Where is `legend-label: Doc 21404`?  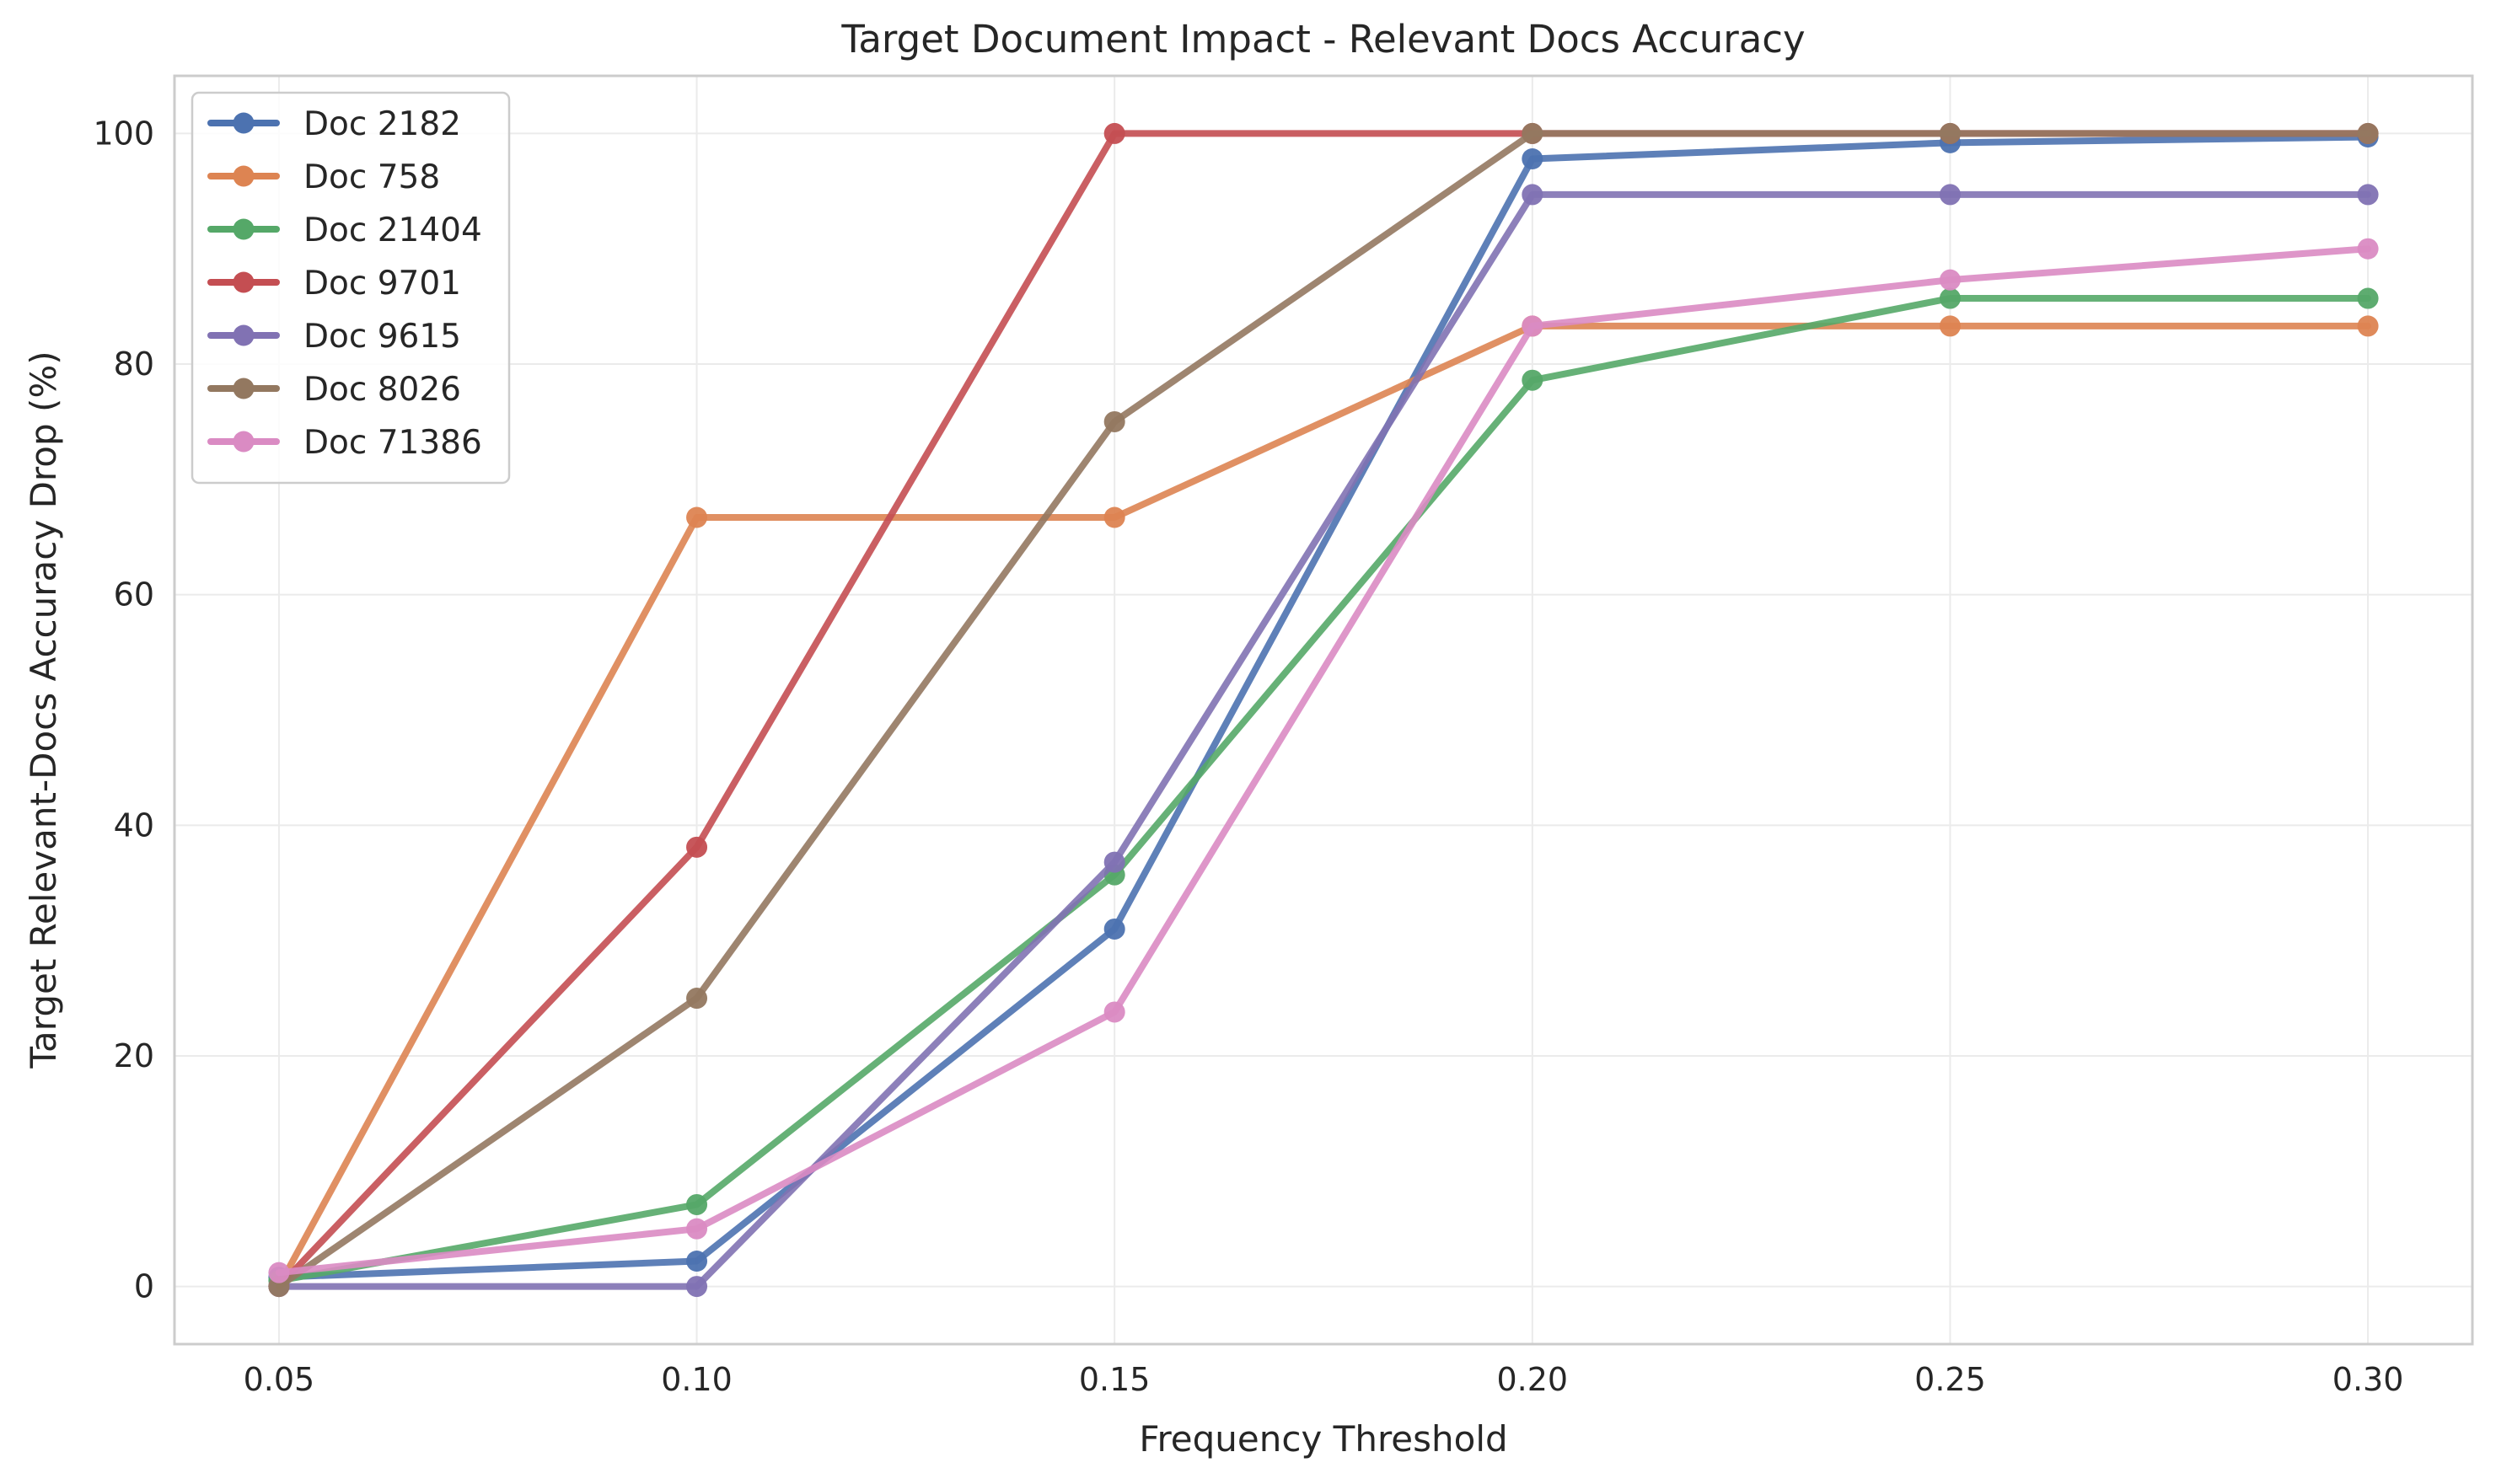 legend-label: Doc 21404 is located at coordinates (392, 230).